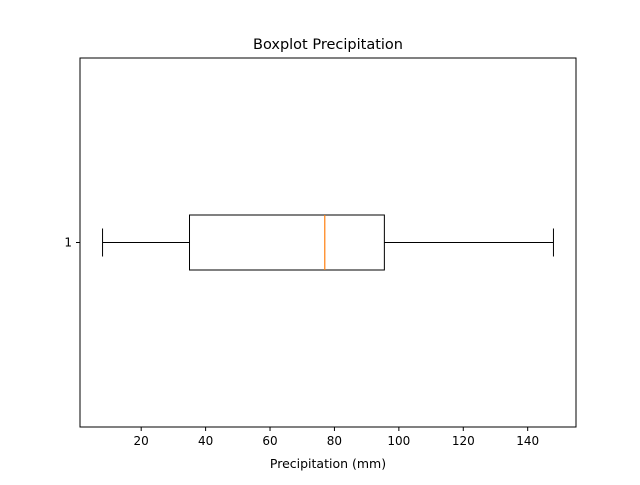 The image size is (640, 485). Describe the element at coordinates (141, 441) in the screenshot. I see `x-tick-label: 20` at that location.